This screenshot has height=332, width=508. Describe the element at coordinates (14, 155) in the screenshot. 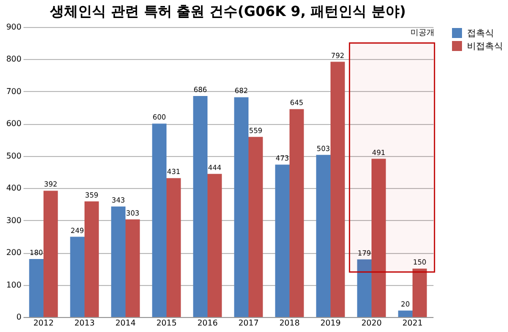

I see `y-tick-label: 500` at that location.